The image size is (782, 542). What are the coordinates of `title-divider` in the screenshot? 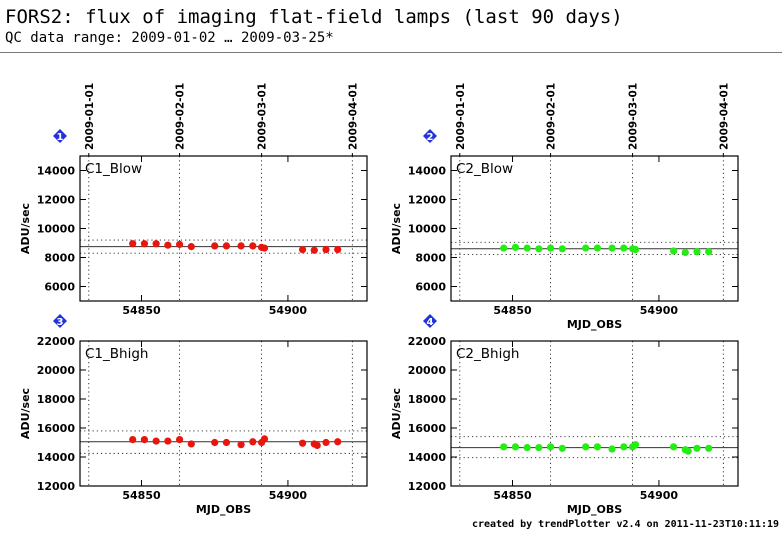 It's located at (391, 52).